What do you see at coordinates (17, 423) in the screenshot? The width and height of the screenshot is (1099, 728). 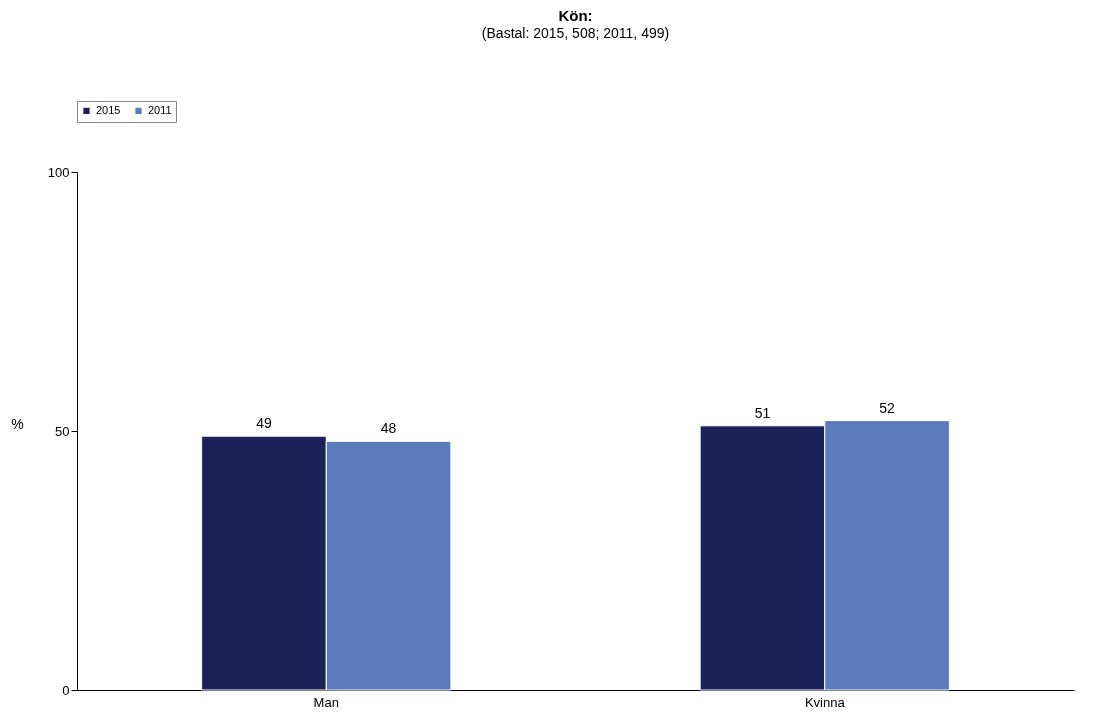 I see `y-axis-title: %` at bounding box center [17, 423].